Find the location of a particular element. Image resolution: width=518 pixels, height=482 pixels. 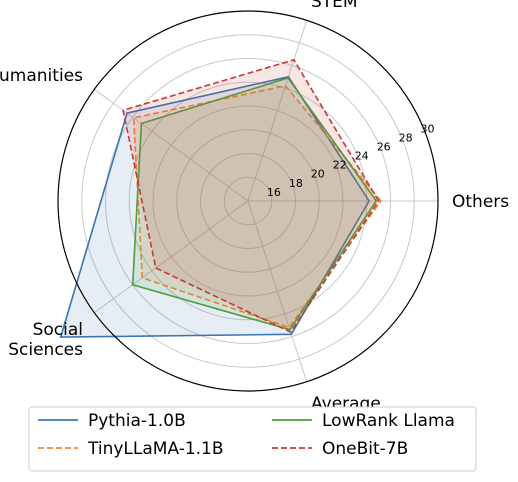

axis-label: Social Sciences is located at coordinates (45, 340).